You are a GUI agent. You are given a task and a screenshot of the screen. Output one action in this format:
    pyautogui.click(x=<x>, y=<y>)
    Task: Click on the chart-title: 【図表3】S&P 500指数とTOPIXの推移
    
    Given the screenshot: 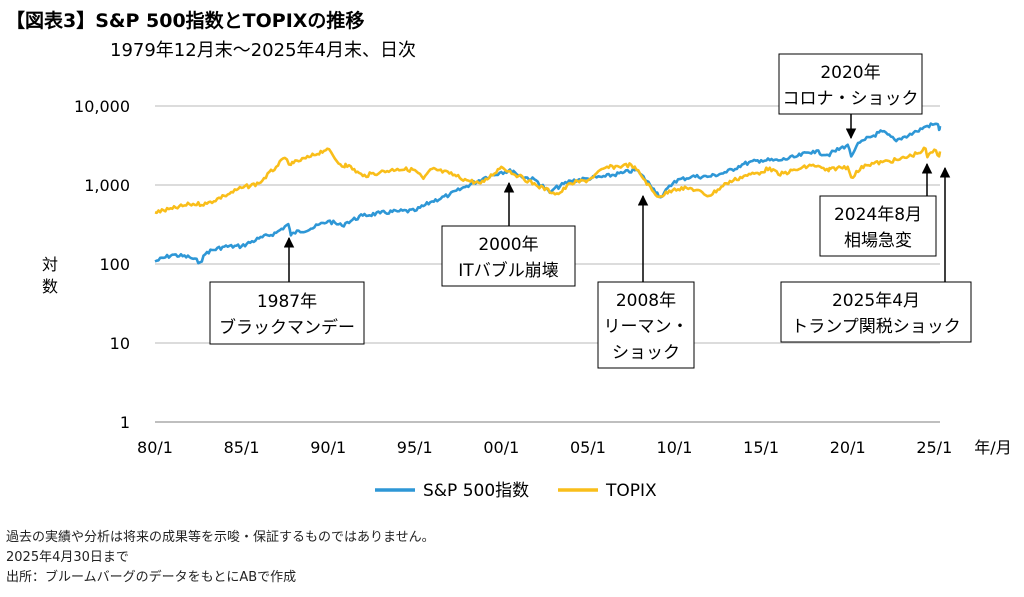 What is the action you would take?
    pyautogui.click(x=185, y=21)
    